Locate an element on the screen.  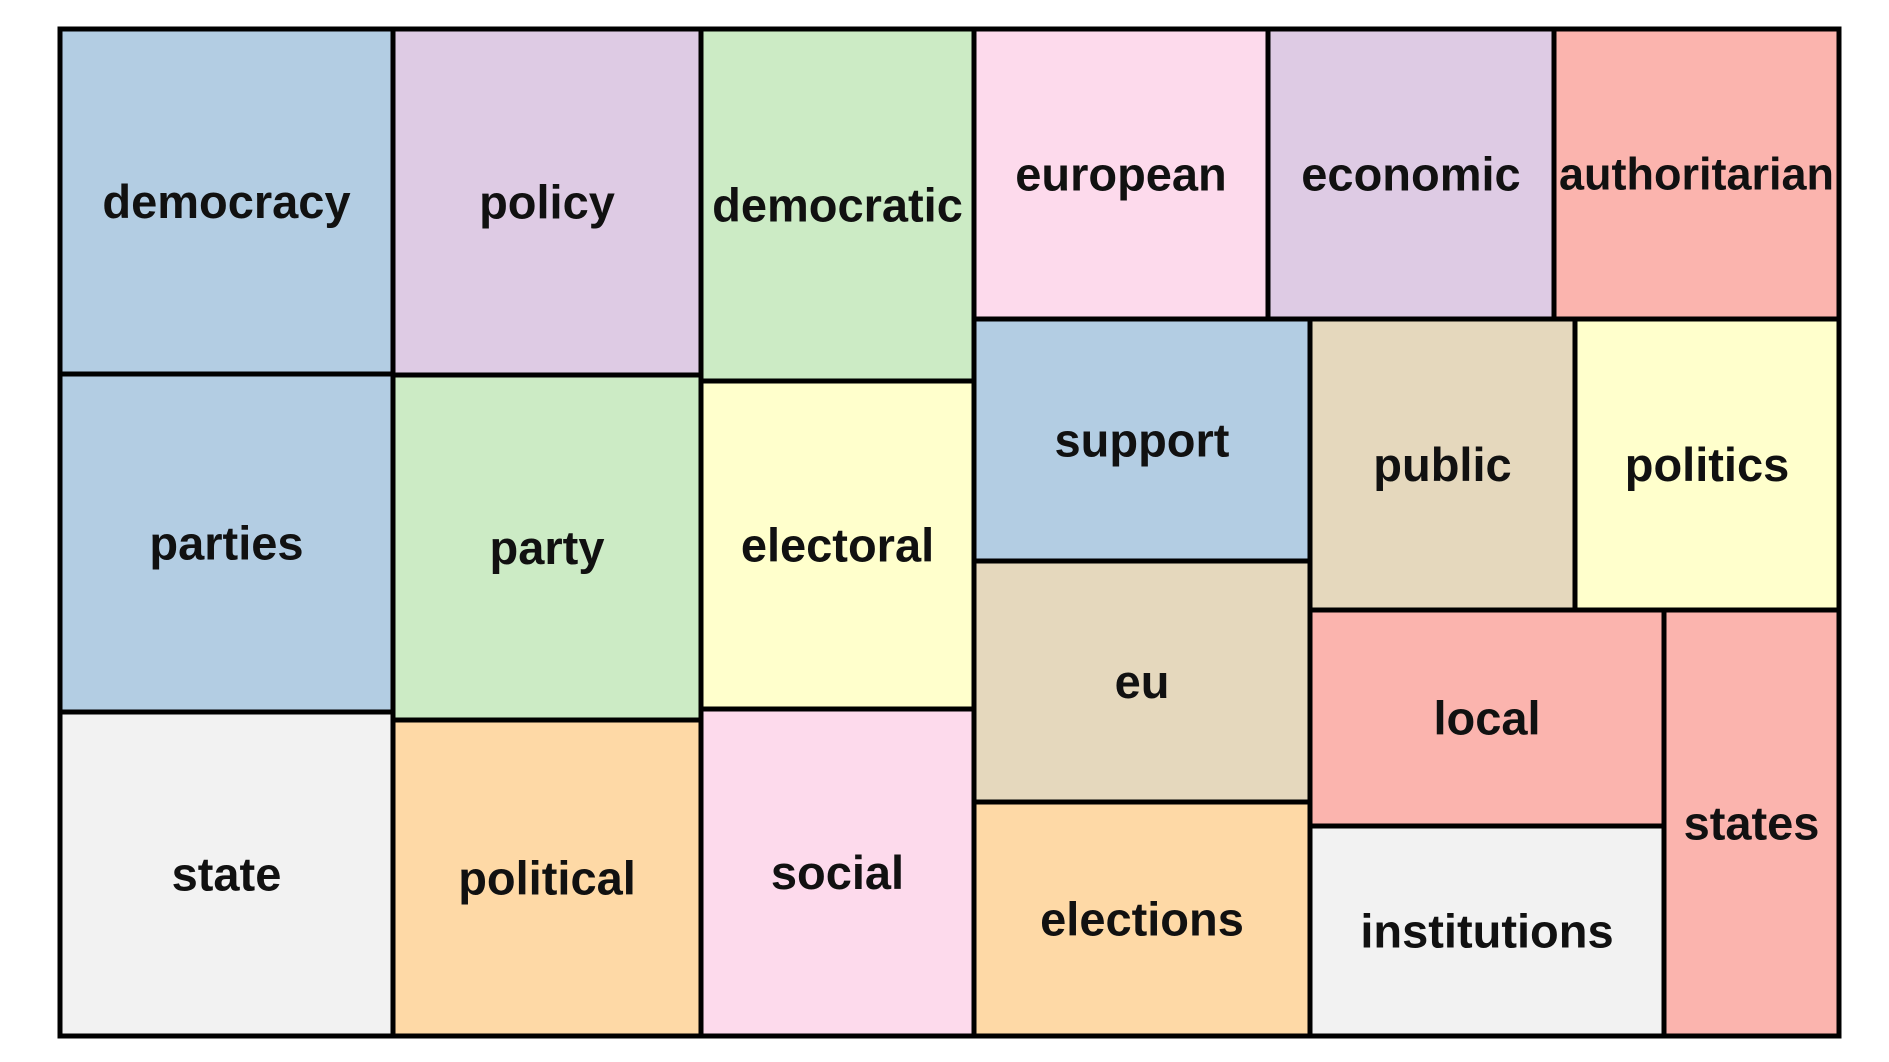
treemap-cell-institutions is located at coordinates (1487, 931).